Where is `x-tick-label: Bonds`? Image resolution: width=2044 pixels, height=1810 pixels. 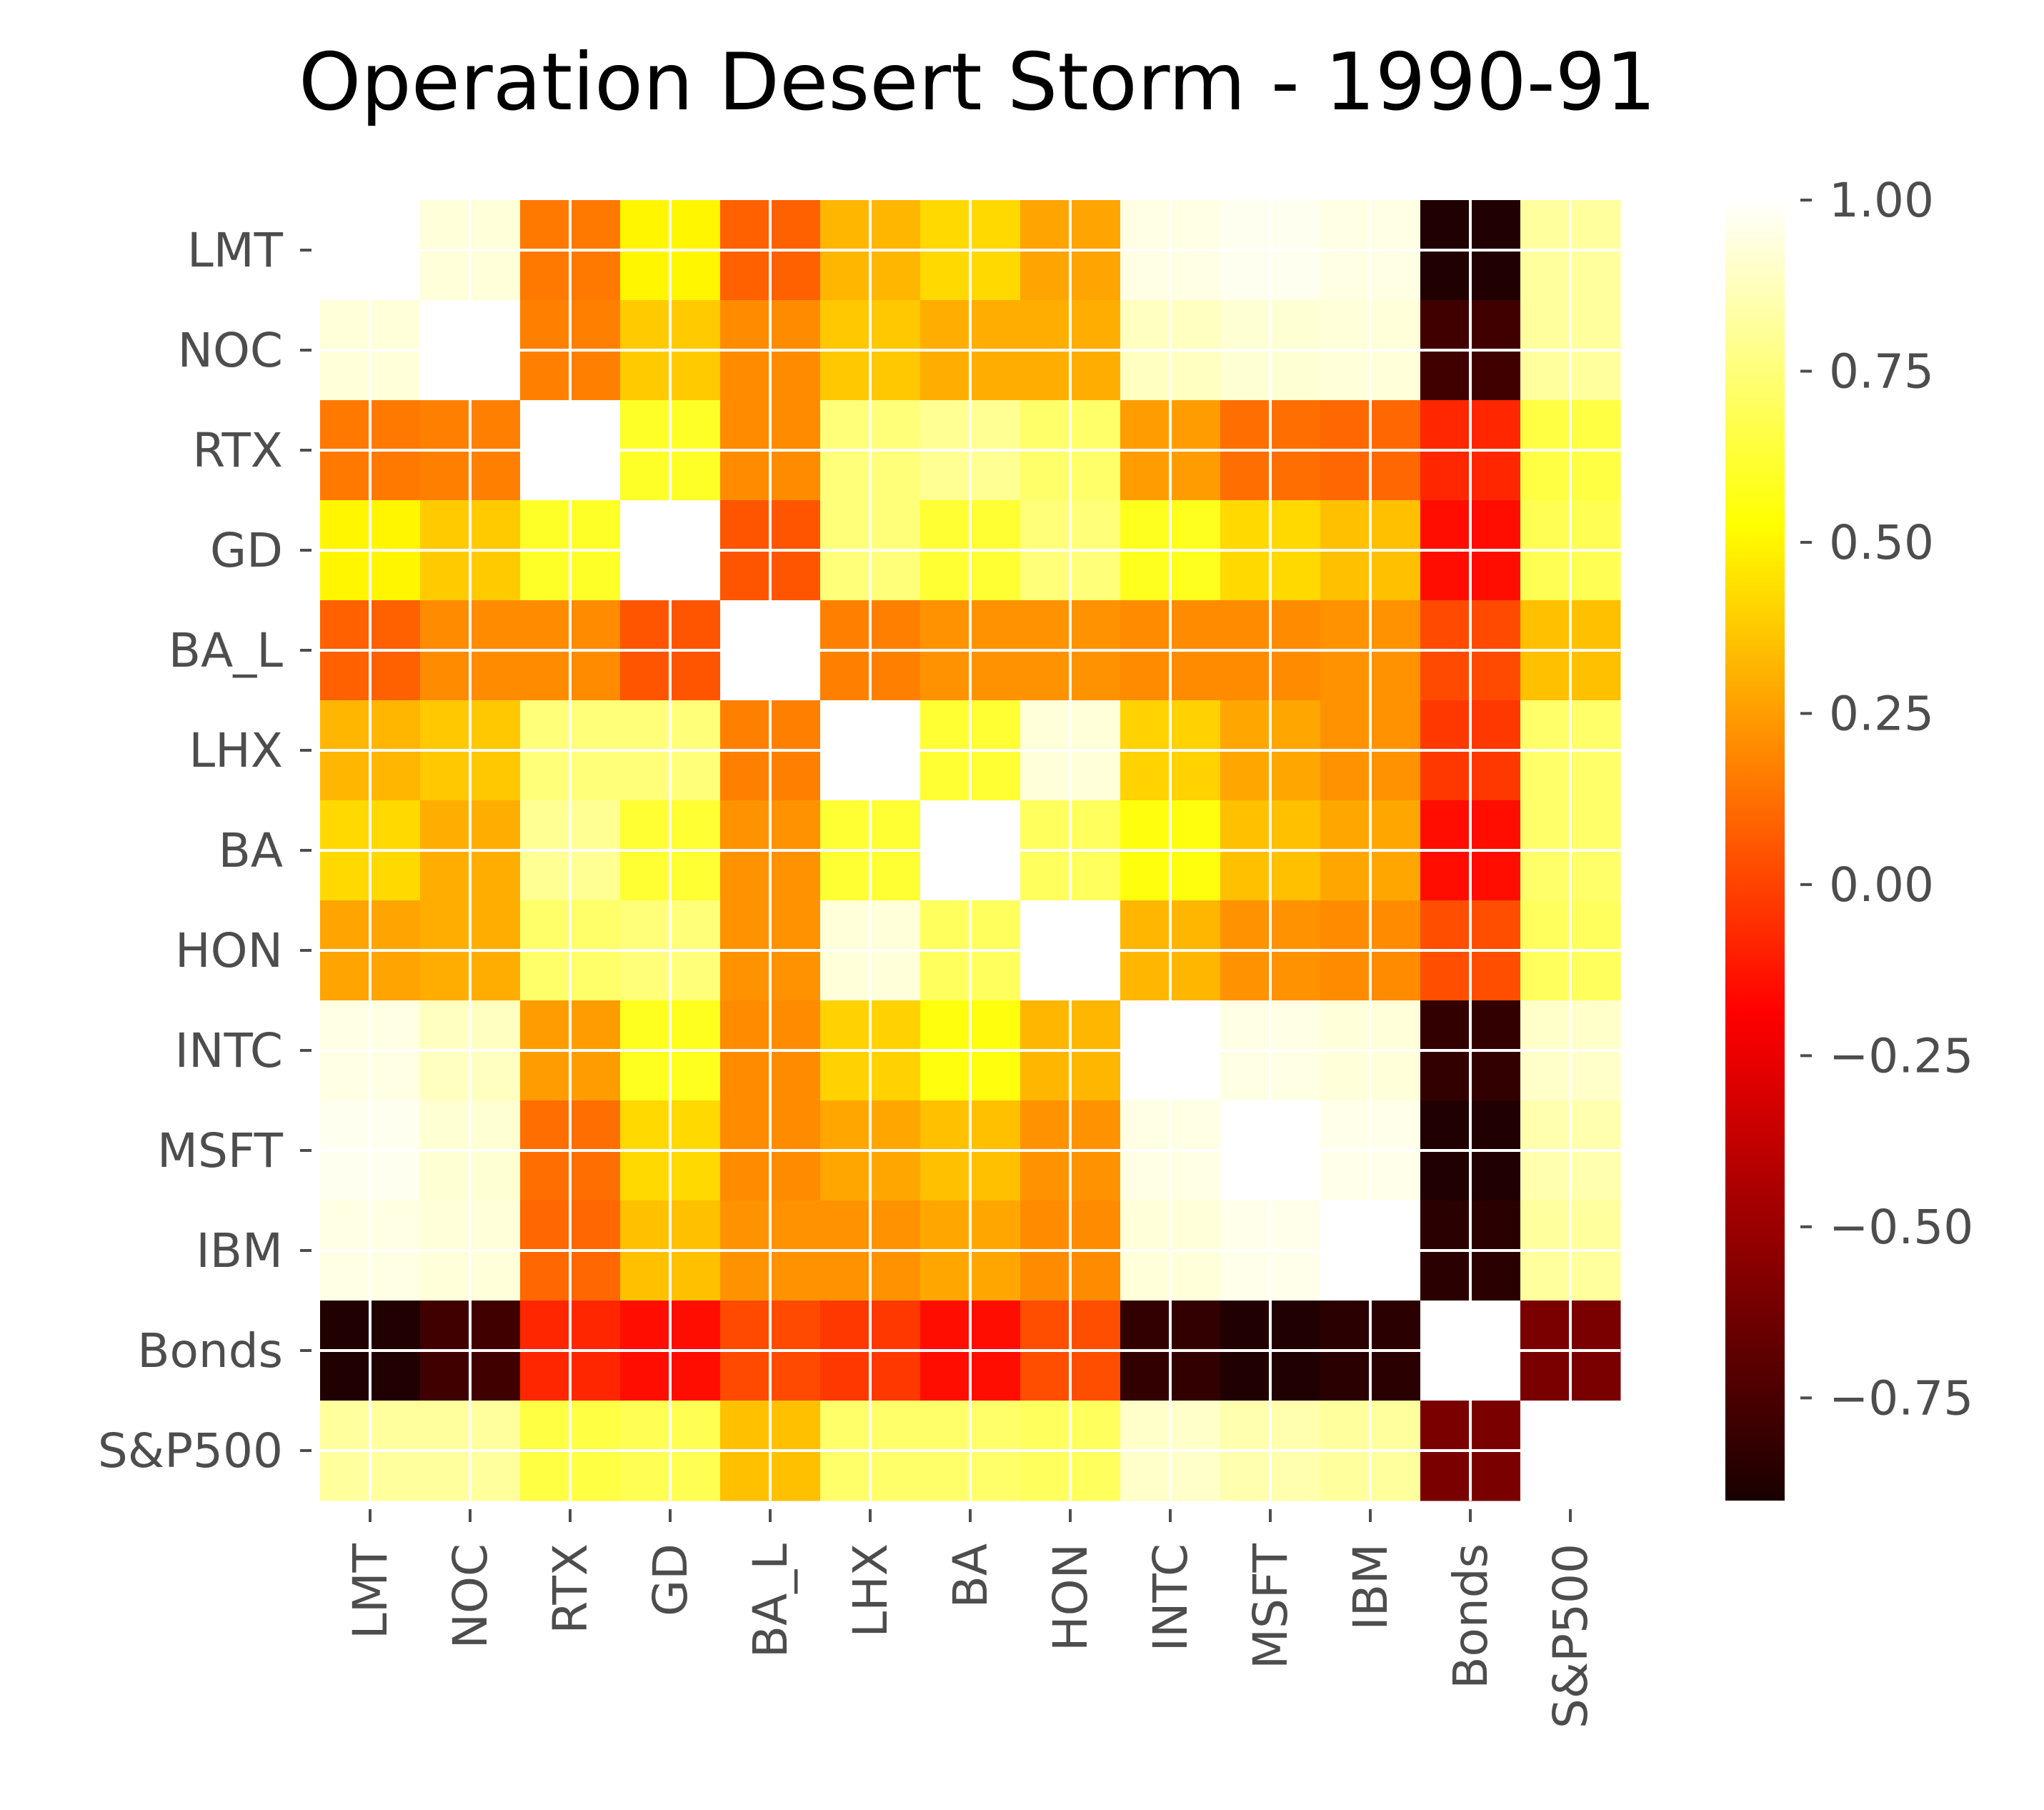 x-tick-label: Bonds is located at coordinates (1470, 1616).